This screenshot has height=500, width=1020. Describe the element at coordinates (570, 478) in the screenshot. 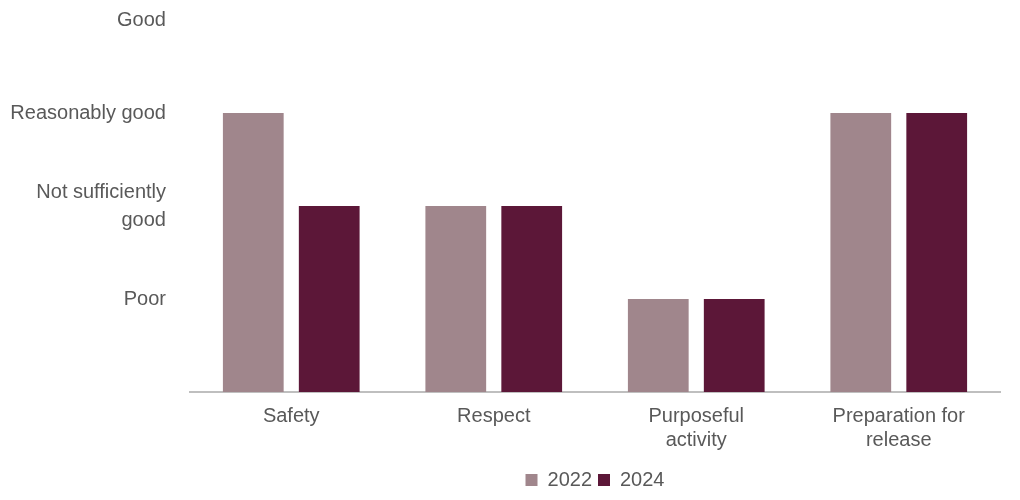

I see `legend-label: 2022` at that location.